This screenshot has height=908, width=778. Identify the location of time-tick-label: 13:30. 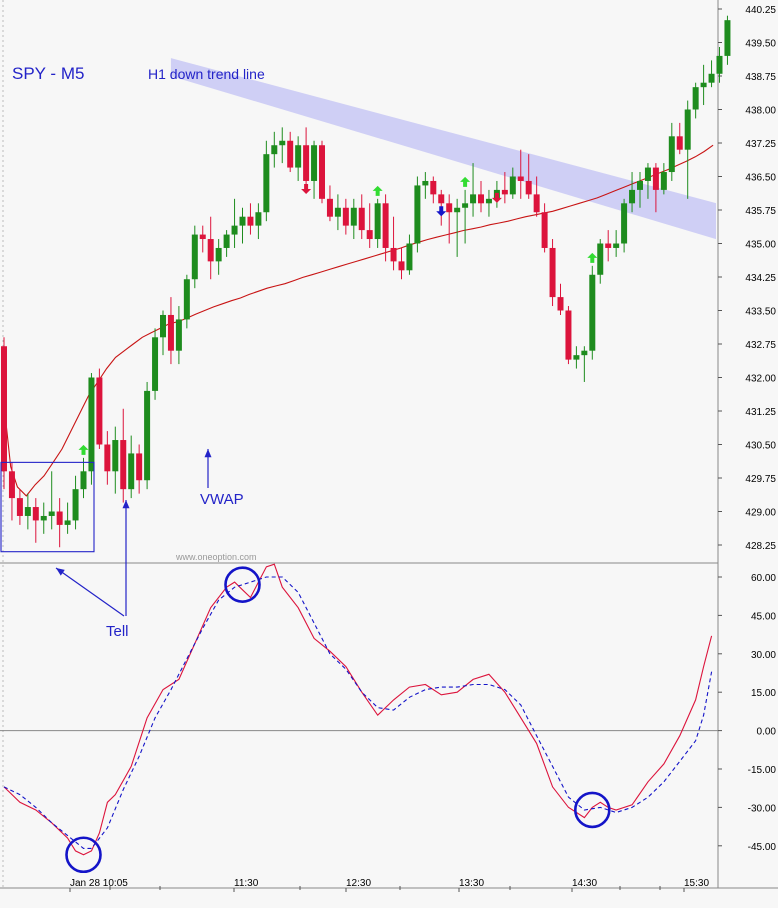
(471, 883).